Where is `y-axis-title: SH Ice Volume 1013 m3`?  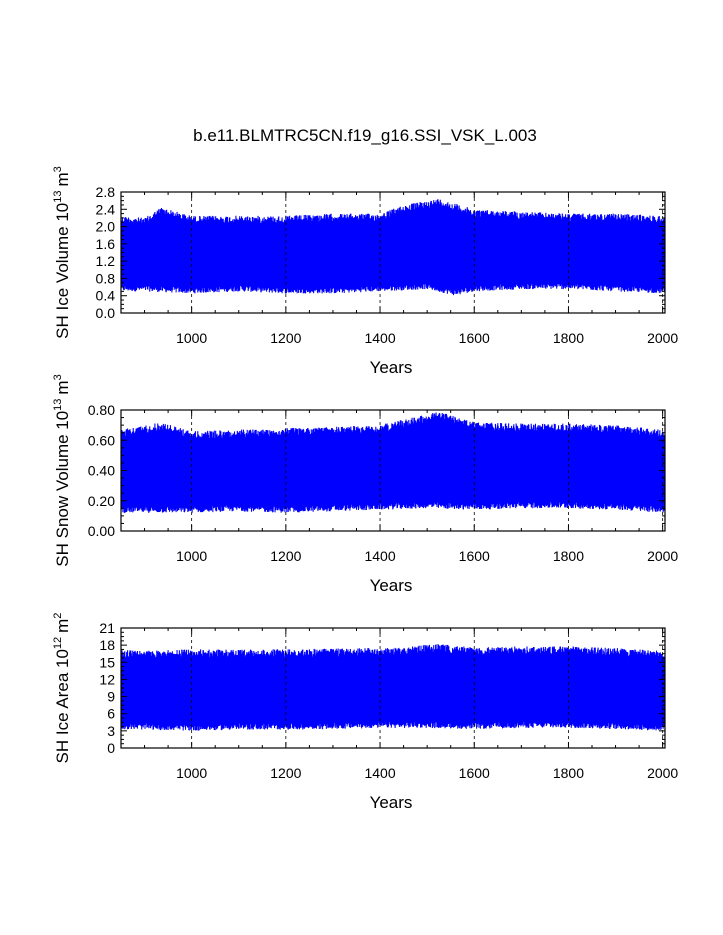
y-axis-title: SH Ice Volume 1013 m3 is located at coordinates (62, 252).